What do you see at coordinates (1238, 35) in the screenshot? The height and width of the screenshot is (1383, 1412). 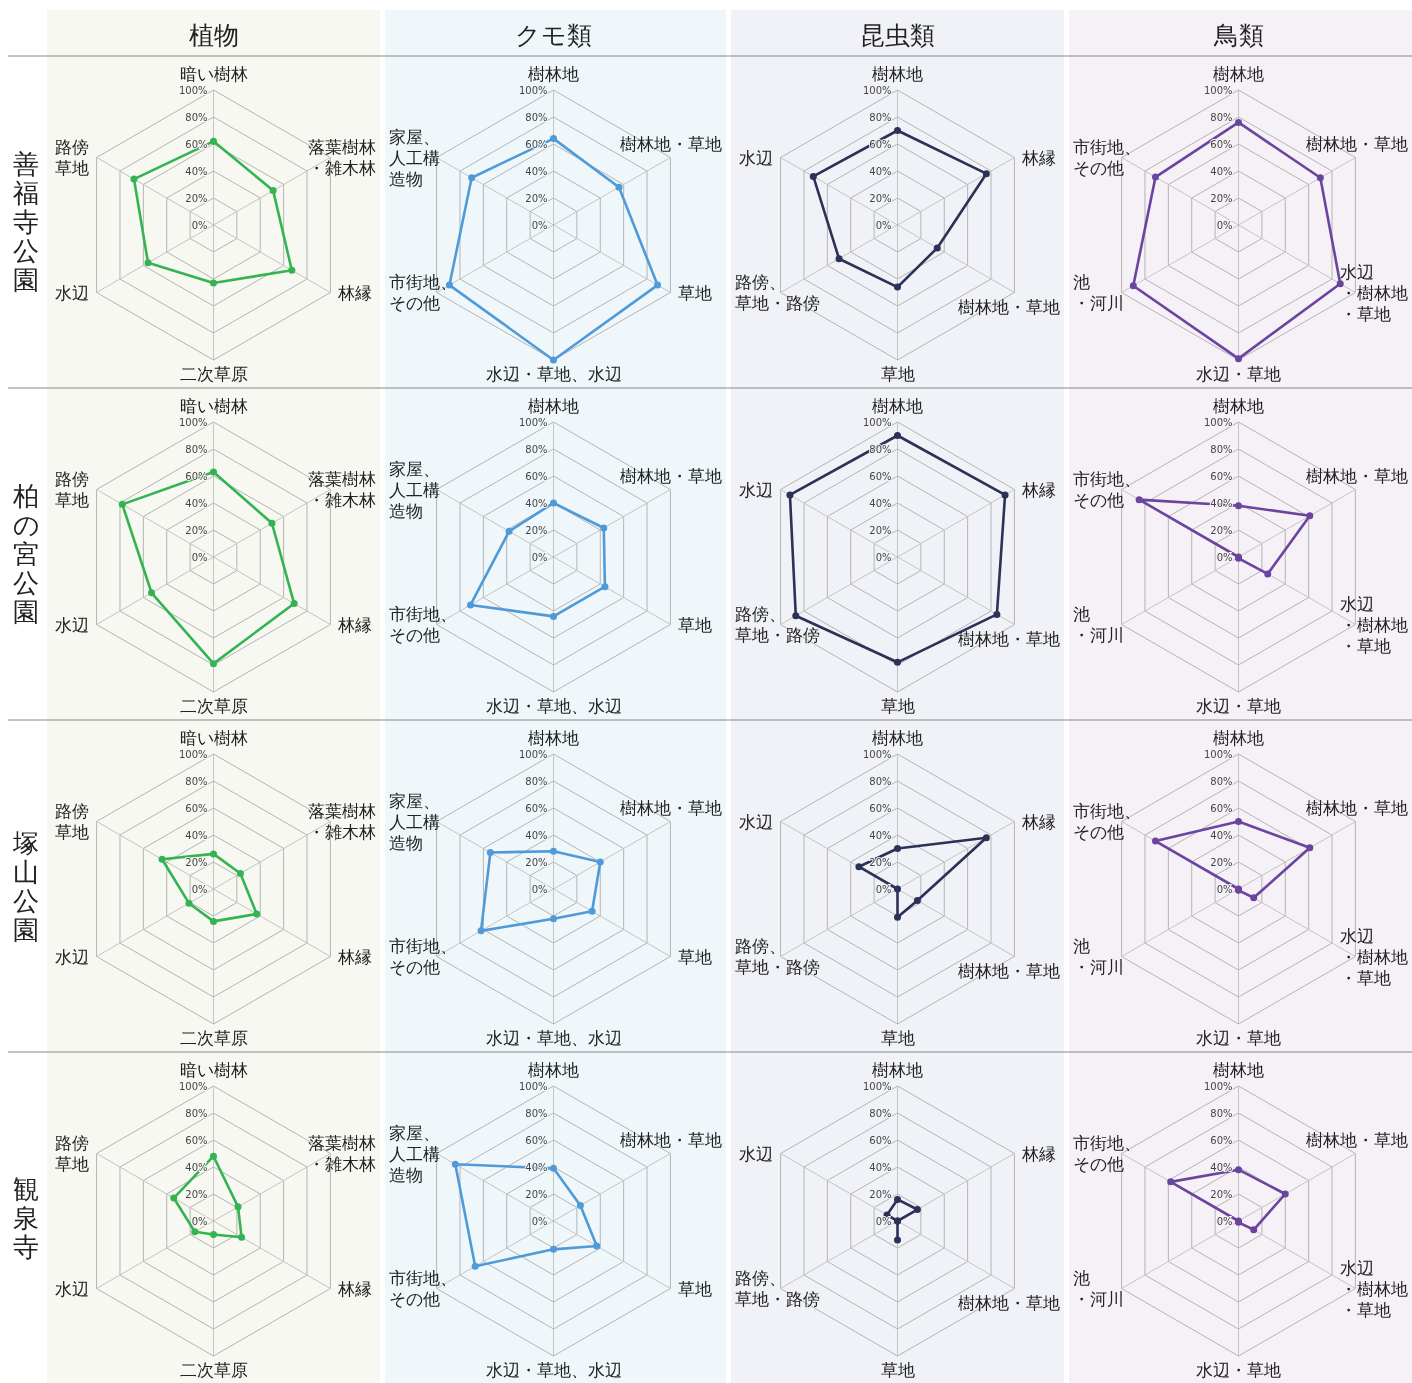 I see `chart-title: 鳥類` at bounding box center [1238, 35].